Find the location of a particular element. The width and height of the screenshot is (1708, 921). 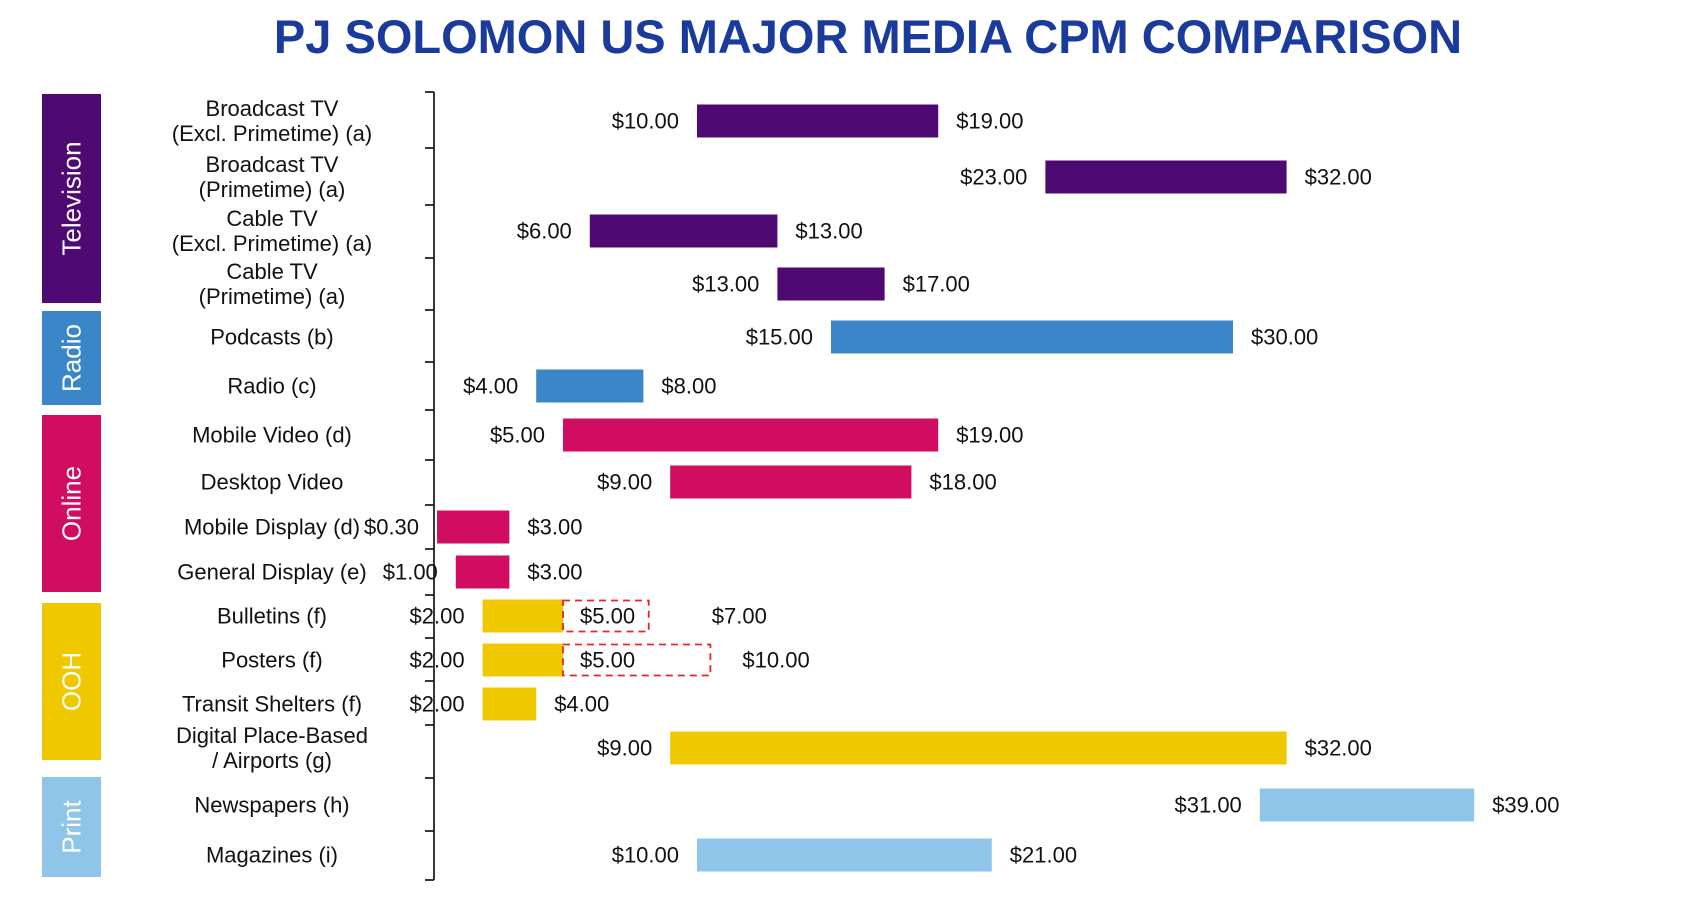

category-label-bulletins-f: Bulletins (f) is located at coordinates (272, 616).